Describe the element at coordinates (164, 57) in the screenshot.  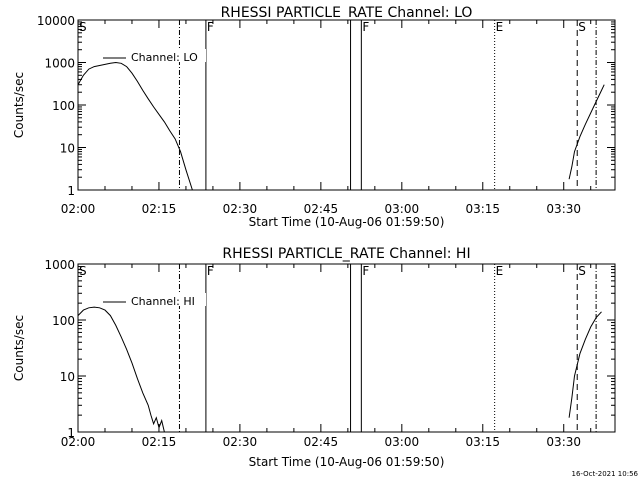
I see `legend-label: Channel: LO` at that location.